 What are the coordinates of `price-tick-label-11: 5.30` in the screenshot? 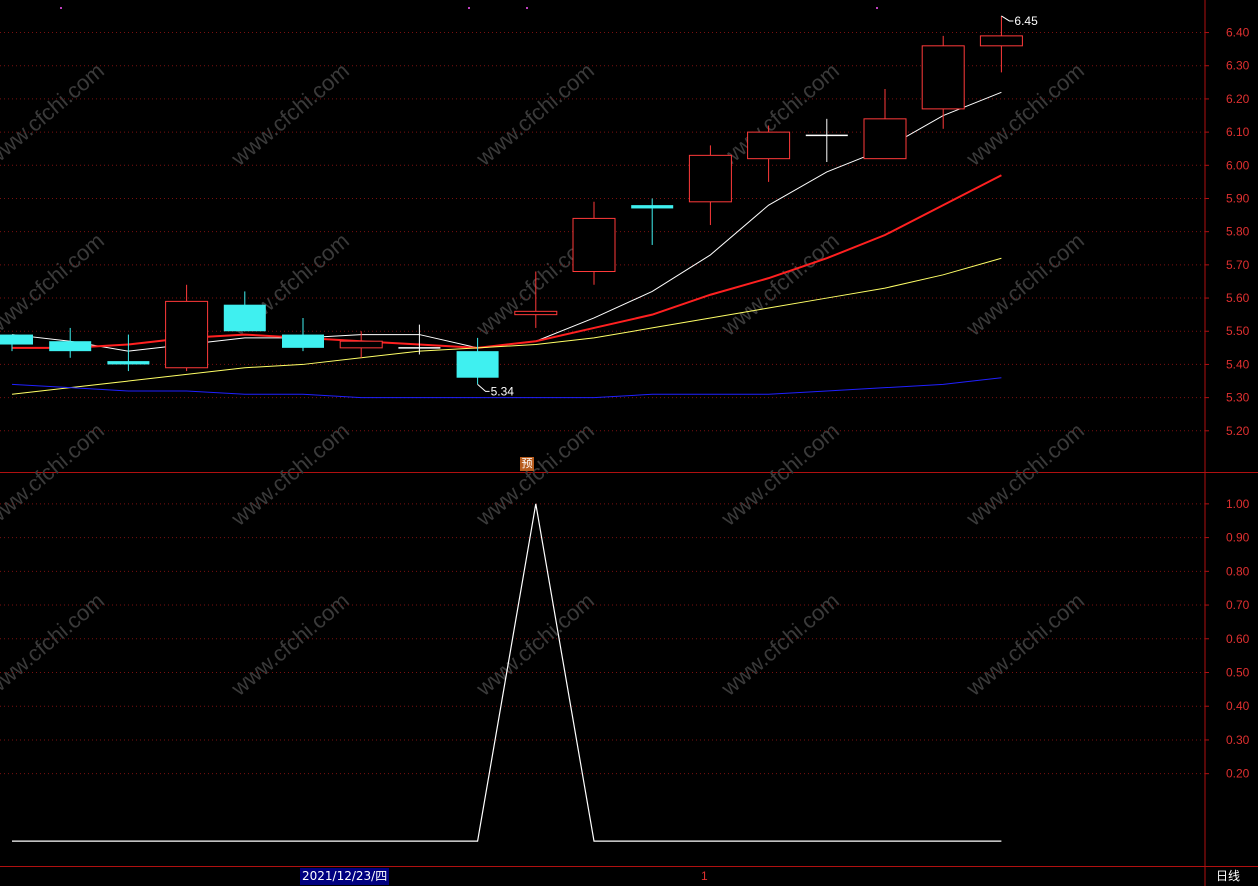 It's located at (1238, 398).